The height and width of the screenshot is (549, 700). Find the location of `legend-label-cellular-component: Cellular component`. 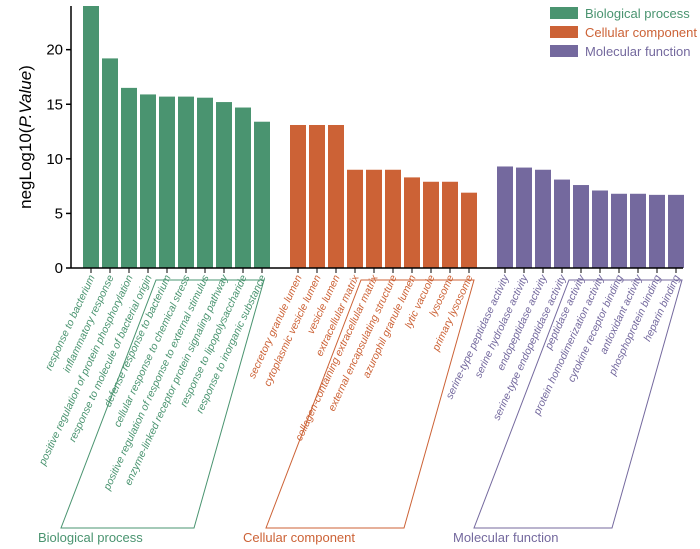

legend-label-cellular-component: Cellular component is located at coordinates (641, 32).